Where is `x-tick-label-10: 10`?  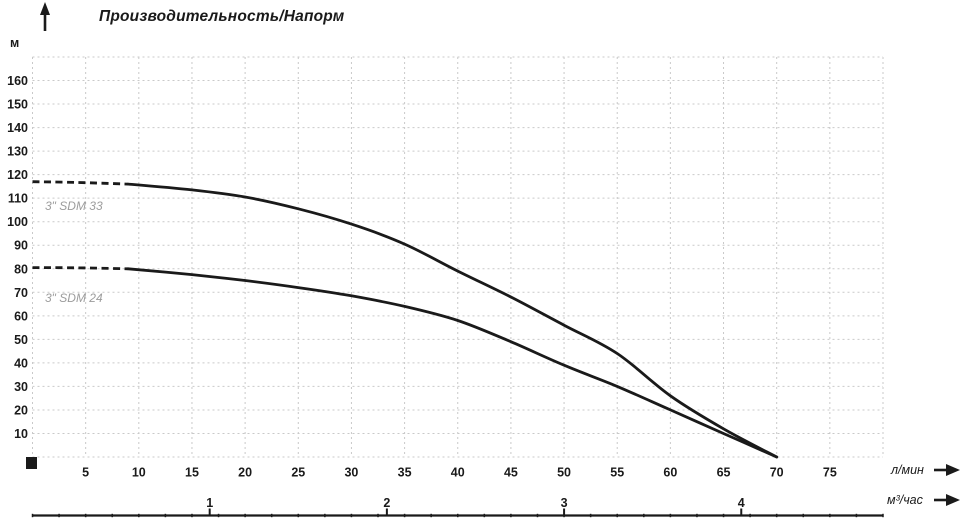 x-tick-label-10: 10 is located at coordinates (139, 473).